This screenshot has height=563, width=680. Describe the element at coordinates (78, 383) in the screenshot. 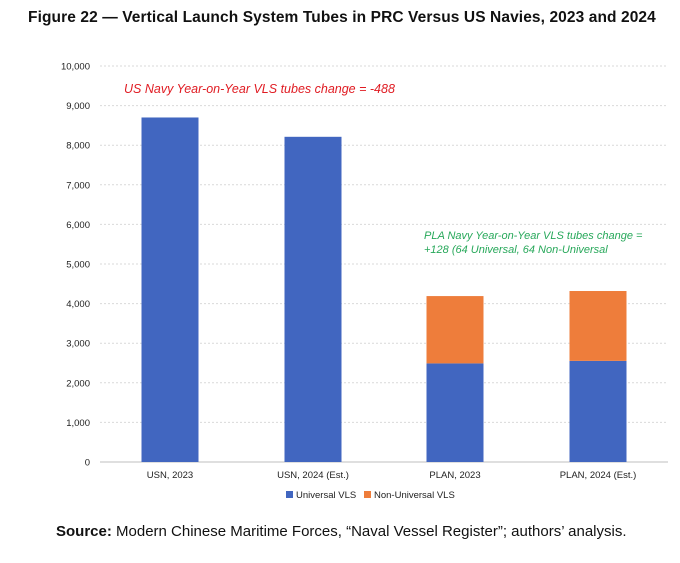

I see `y-tick-label: 2,000` at that location.